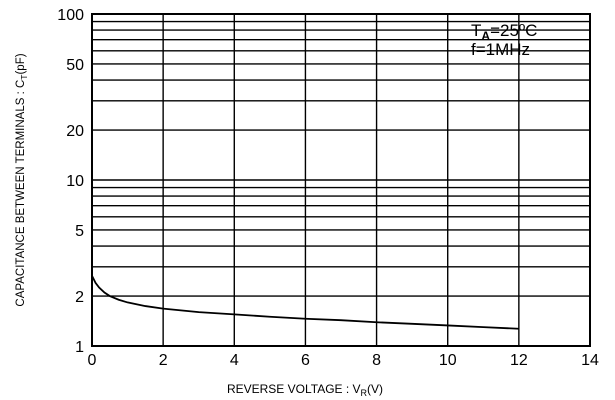 Image resolution: width=615 pixels, height=400 pixels. I want to click on x-axis-title: REVERSE VOLTAGE : VR(V), so click(305, 390).